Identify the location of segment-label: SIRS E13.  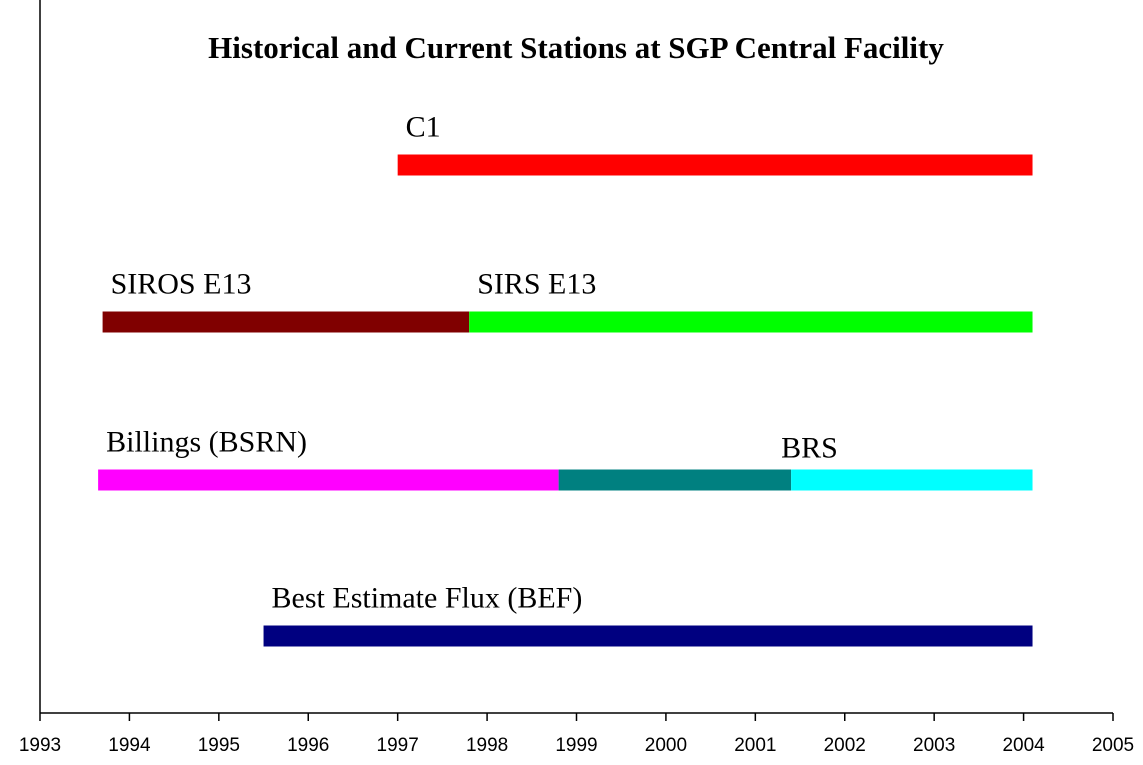
(536, 284).